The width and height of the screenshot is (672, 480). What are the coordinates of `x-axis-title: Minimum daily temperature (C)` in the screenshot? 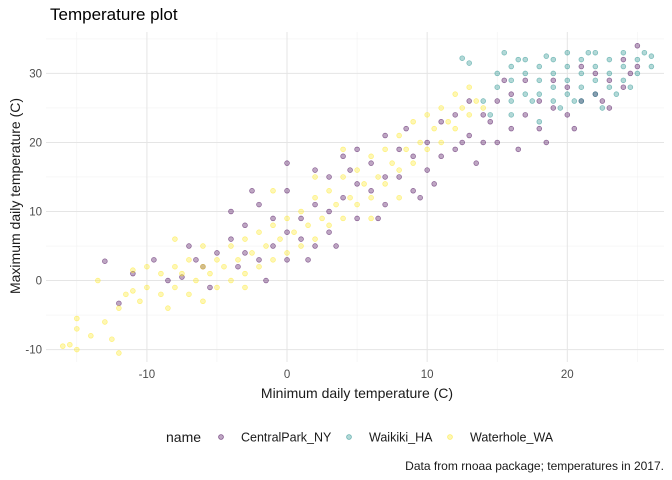 It's located at (357, 393).